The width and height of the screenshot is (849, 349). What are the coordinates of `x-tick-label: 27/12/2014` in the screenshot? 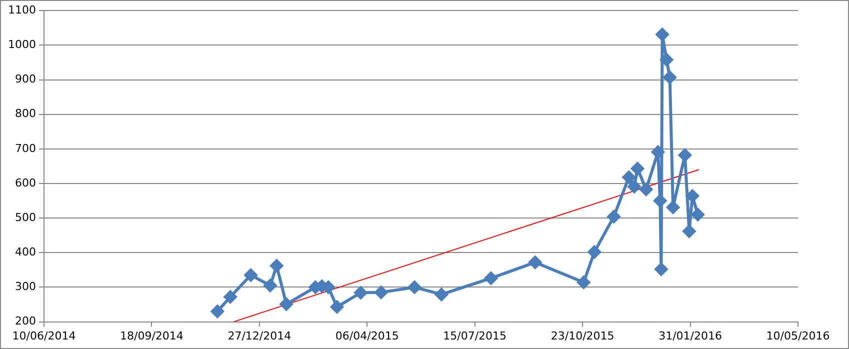 It's located at (260, 335).